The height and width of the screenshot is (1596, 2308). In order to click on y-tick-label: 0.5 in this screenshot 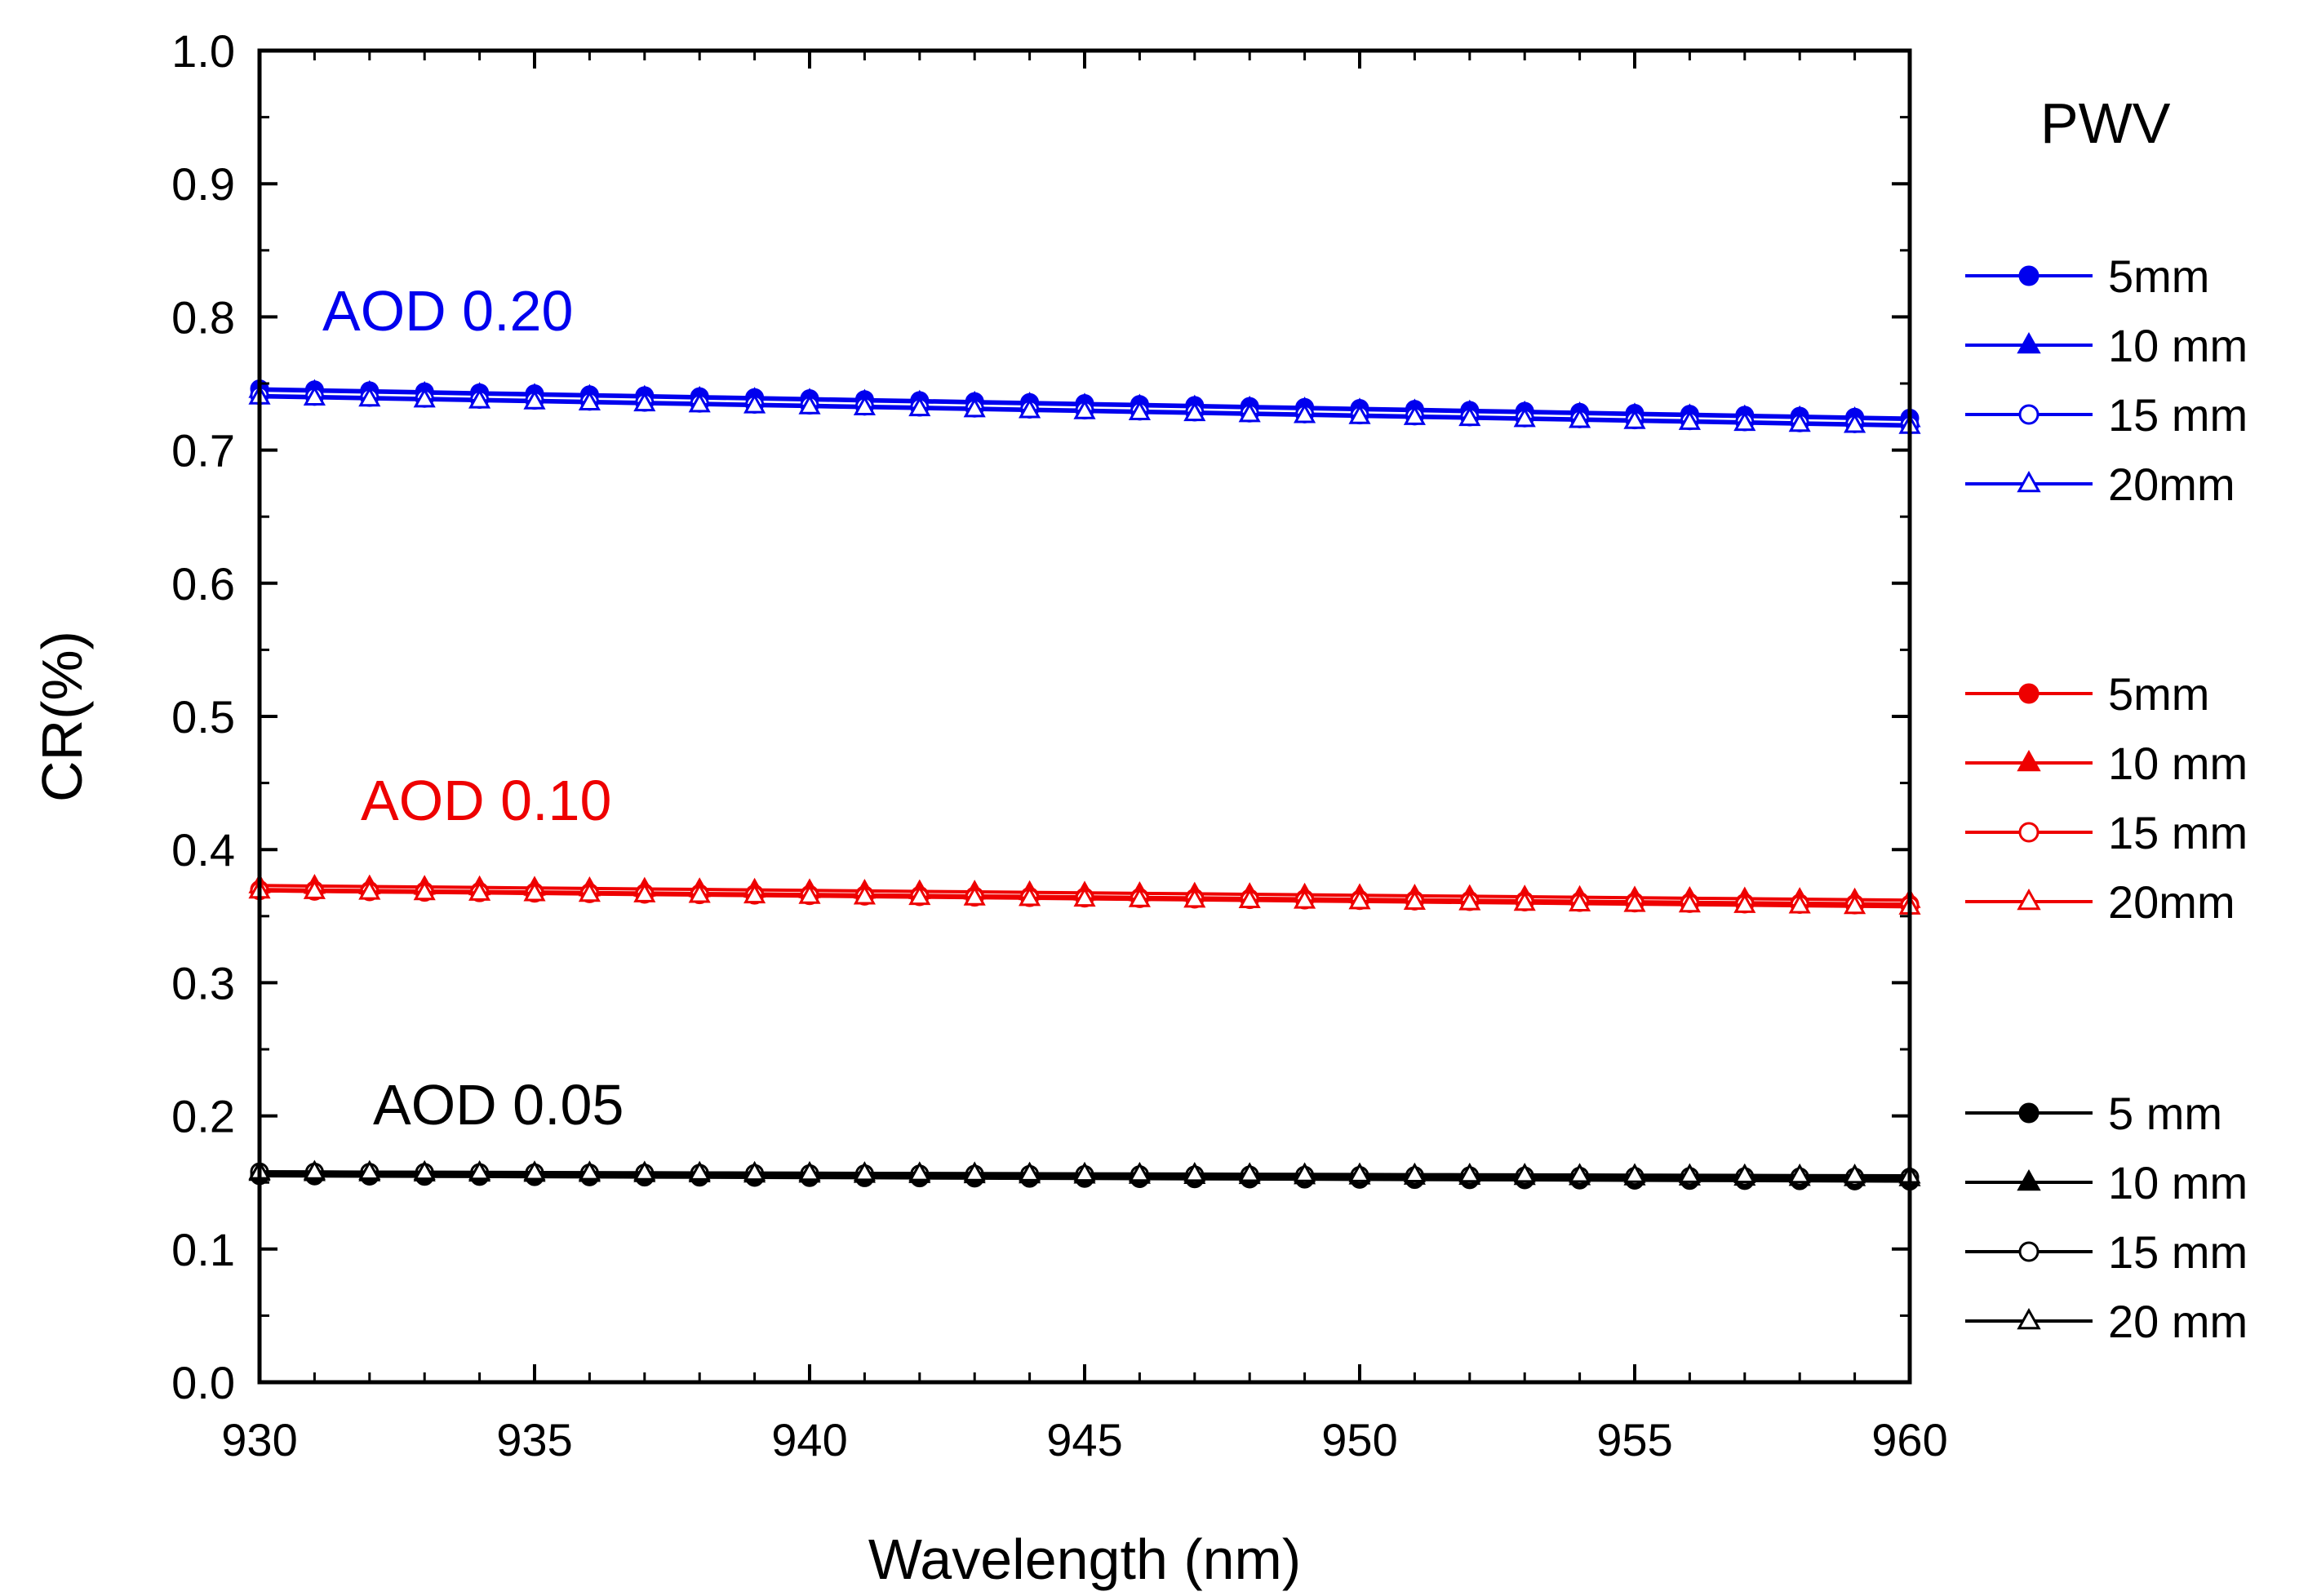, I will do `click(203, 717)`.